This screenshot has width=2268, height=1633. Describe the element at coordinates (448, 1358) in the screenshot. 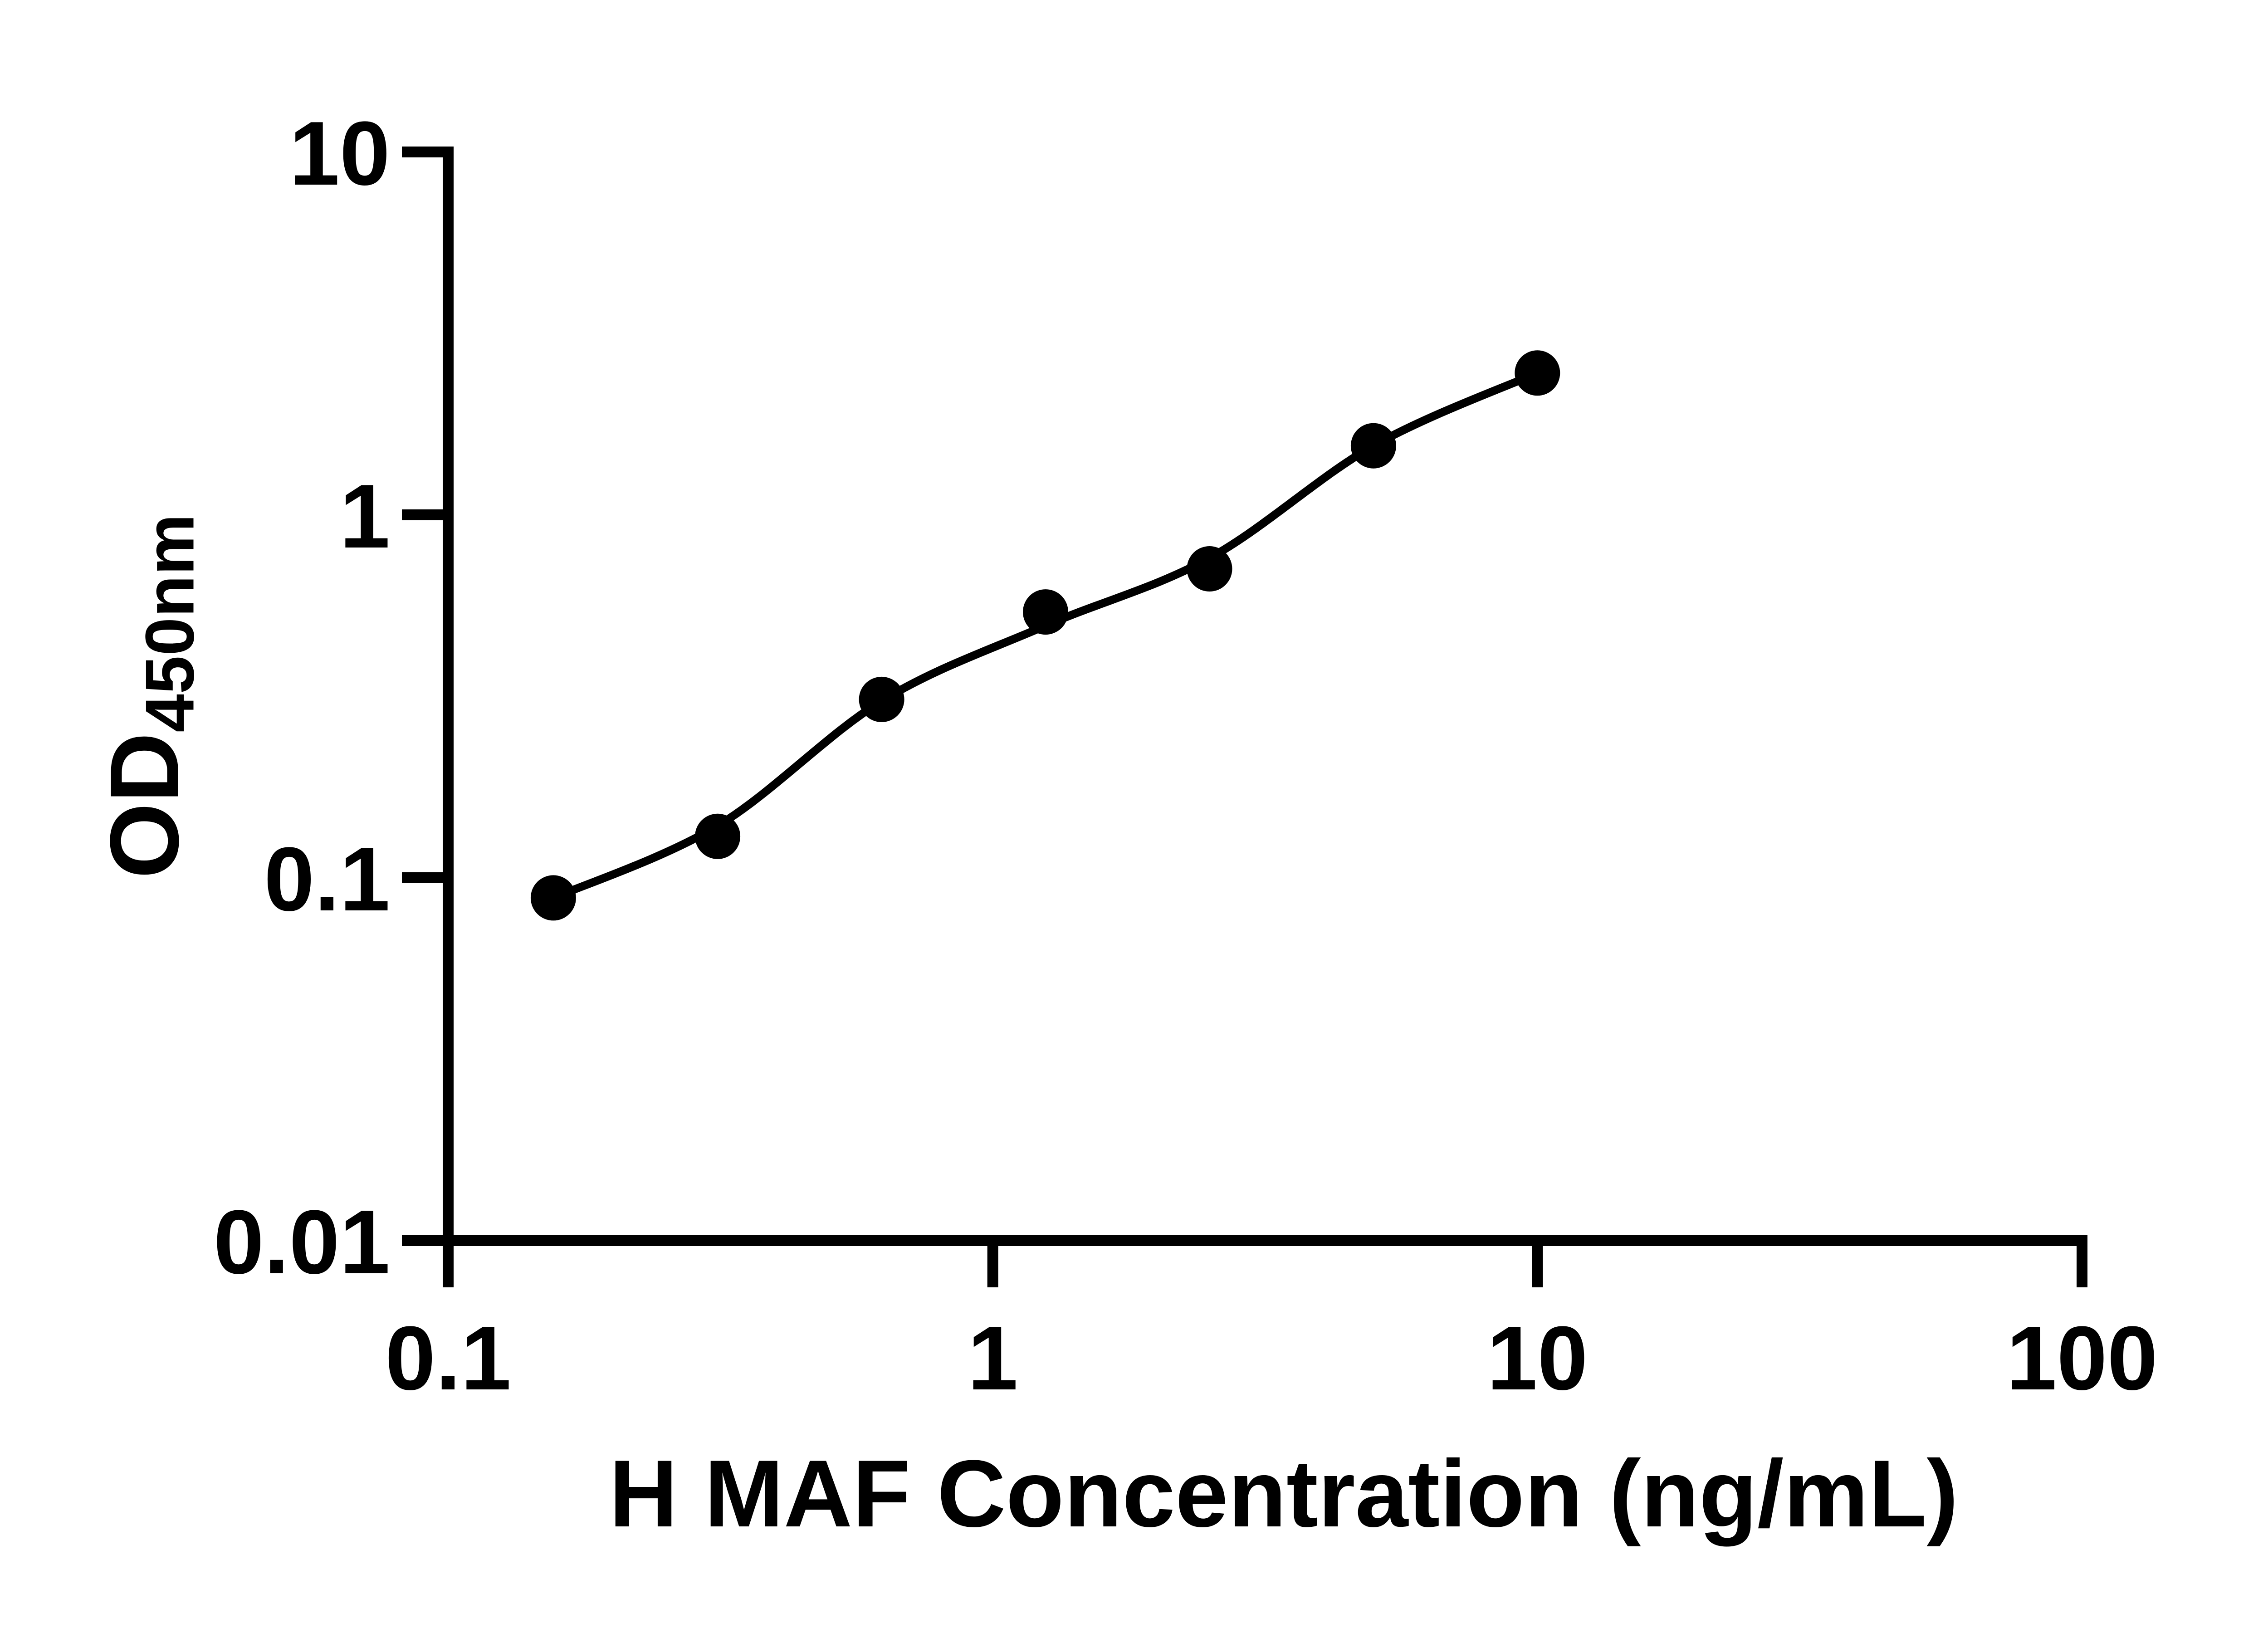

I see `x-tick-label: 0.1` at that location.